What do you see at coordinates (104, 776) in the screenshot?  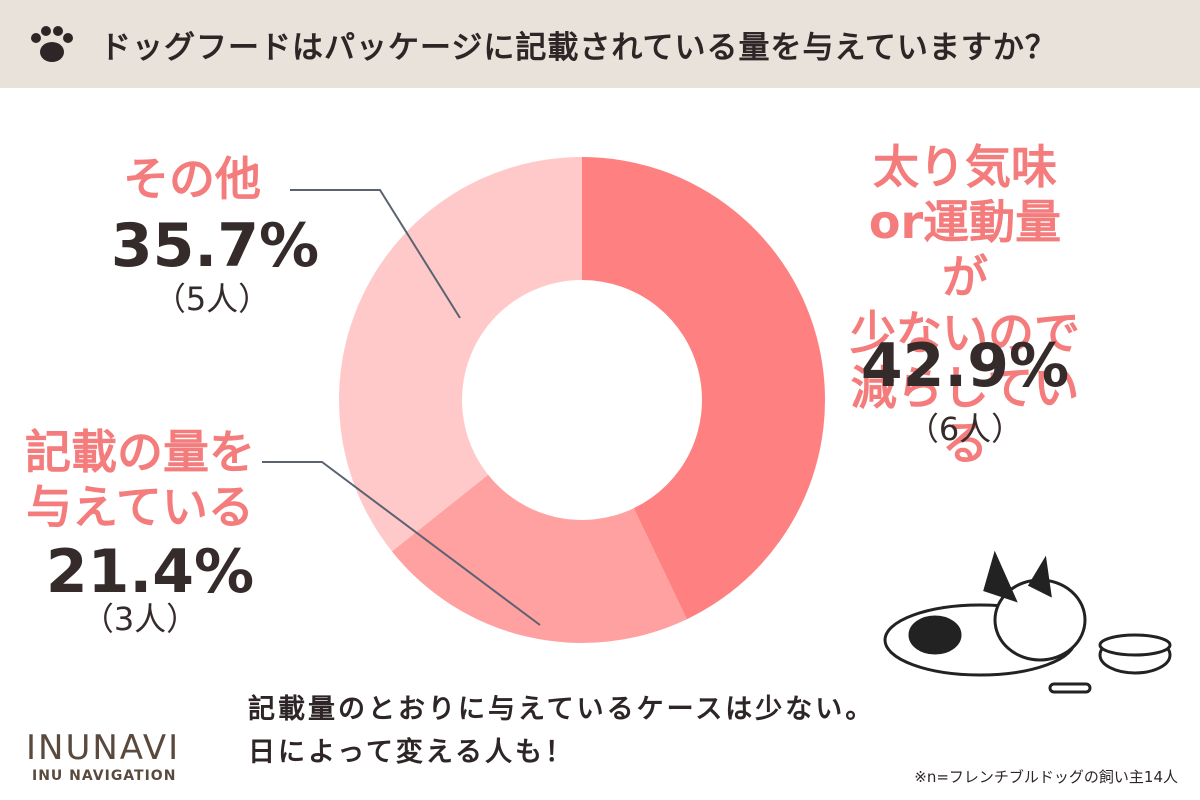 I see `logo-subtitle: INU NAVIGATION` at bounding box center [104, 776].